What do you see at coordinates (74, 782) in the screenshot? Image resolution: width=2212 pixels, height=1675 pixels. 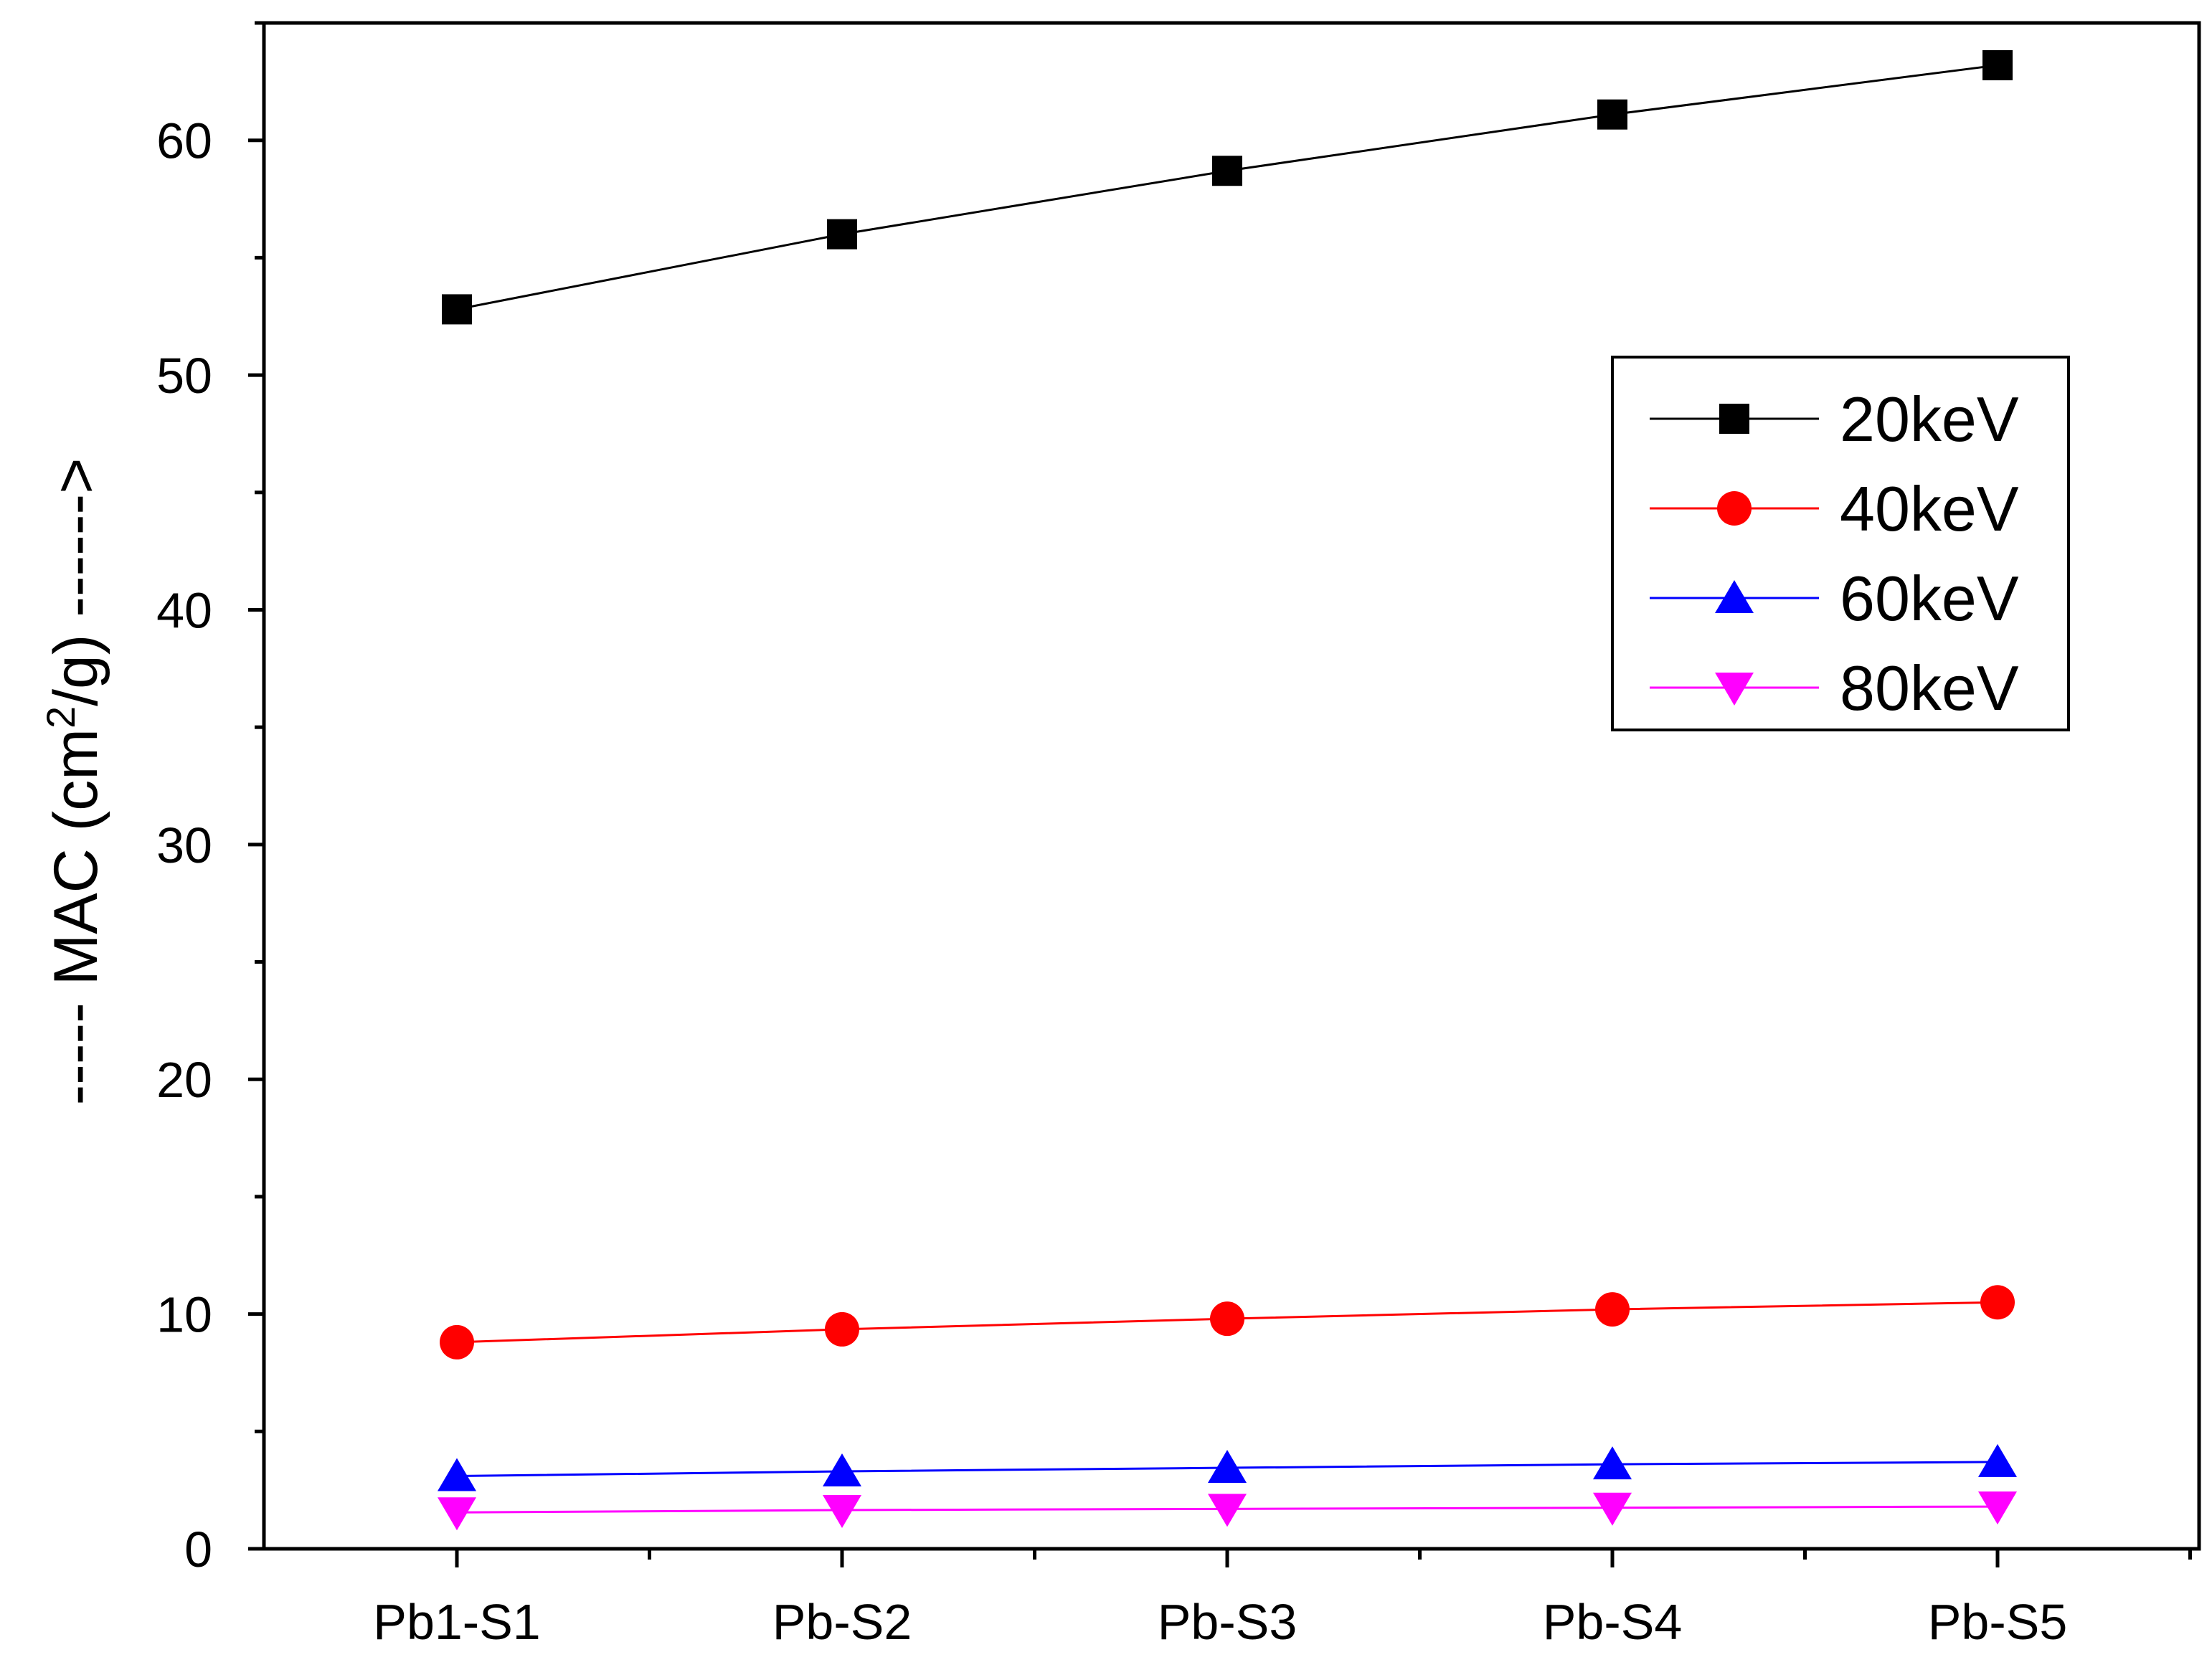 I see `y-axis-label: ----- MAC (cm2/g) ------>` at bounding box center [74, 782].